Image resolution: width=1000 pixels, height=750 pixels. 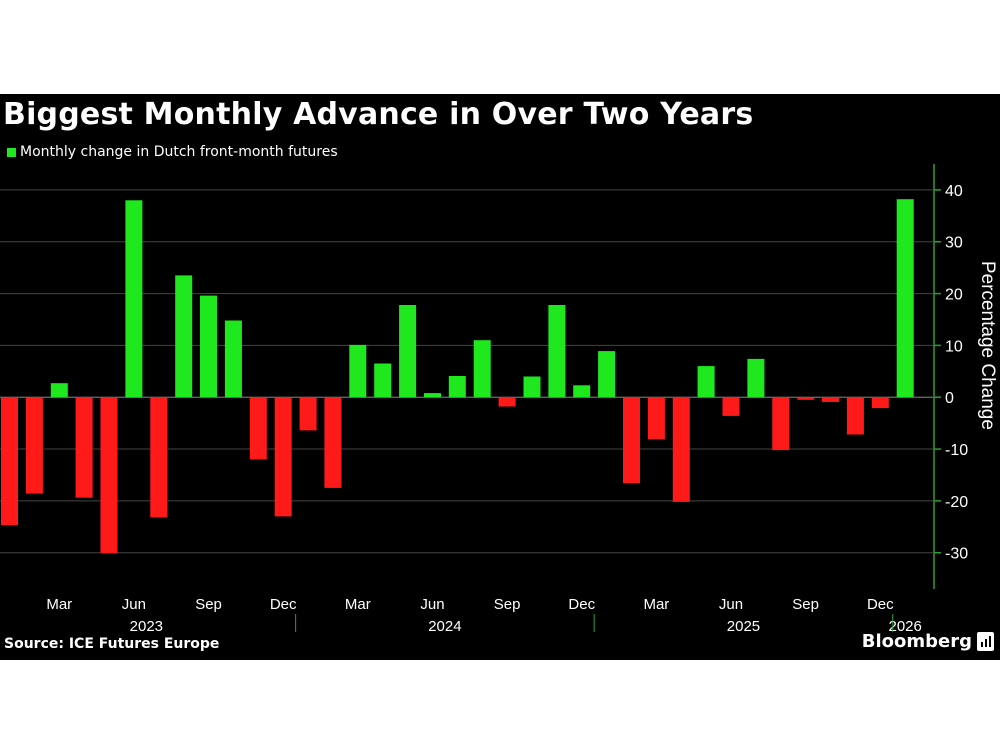 I want to click on x-year-label: 2025, so click(x=743, y=626).